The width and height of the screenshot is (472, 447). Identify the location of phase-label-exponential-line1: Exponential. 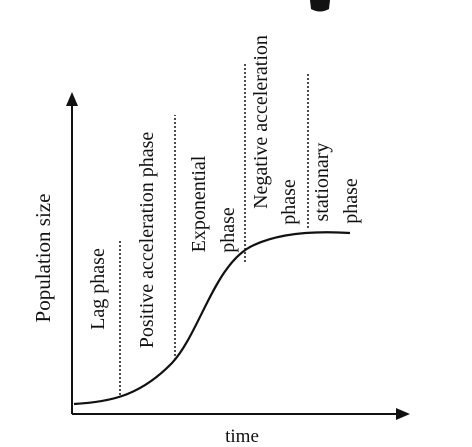
(199, 203).